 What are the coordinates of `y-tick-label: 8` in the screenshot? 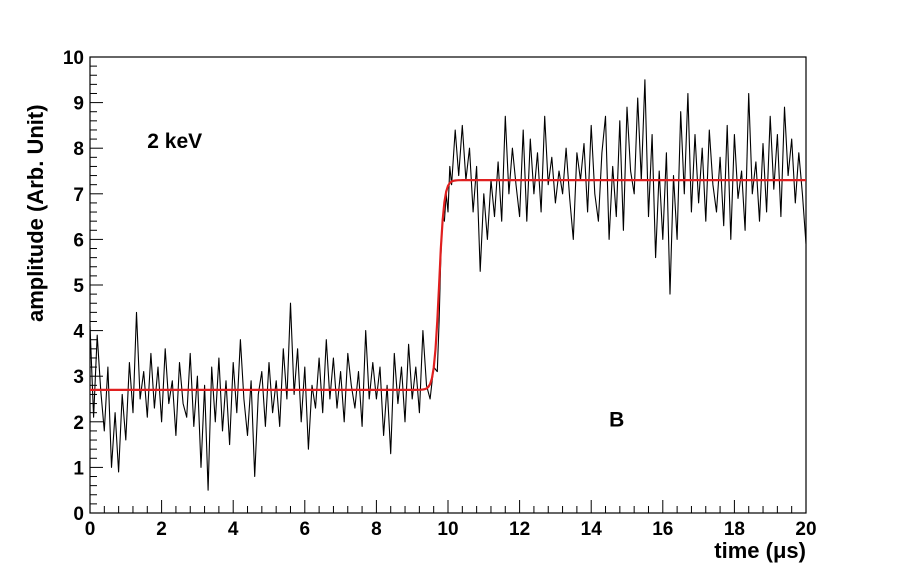 It's located at (78, 149).